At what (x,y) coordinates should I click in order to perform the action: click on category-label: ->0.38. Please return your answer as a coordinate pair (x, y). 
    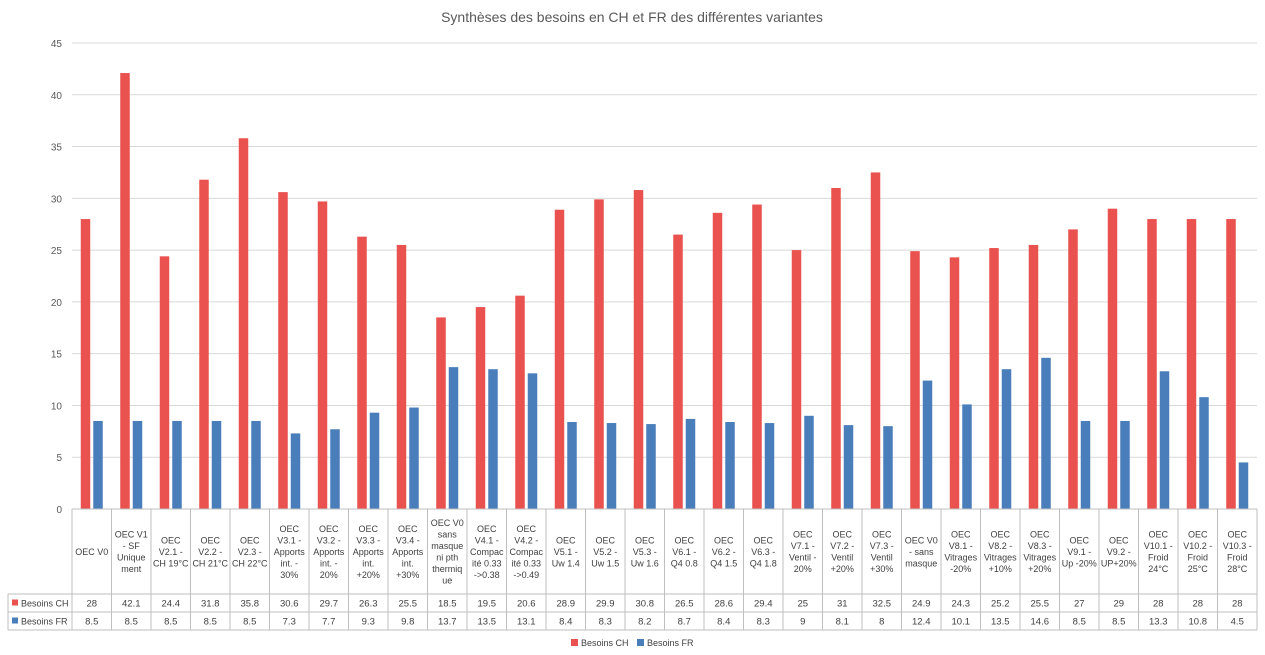
    Looking at the image, I should click on (487, 575).